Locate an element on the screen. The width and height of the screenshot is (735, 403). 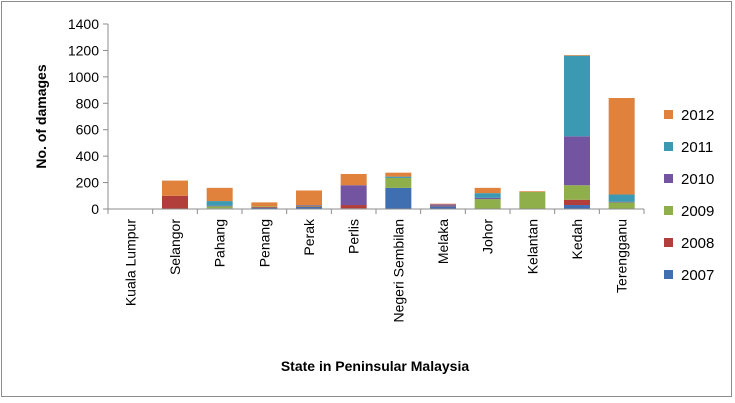
legend-swatch-2010 is located at coordinates (668, 178).